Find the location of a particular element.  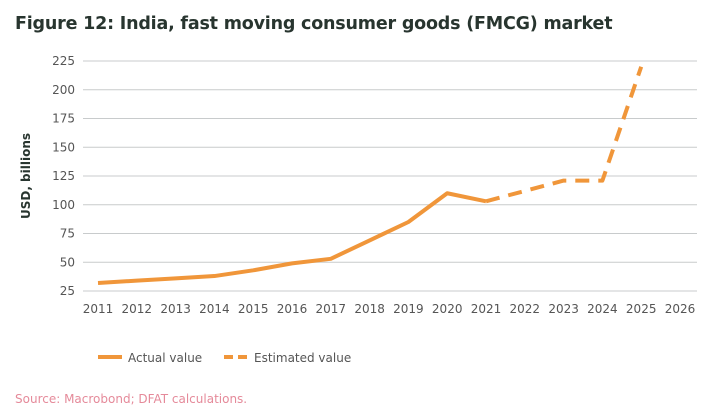

x-tick-label: 2020 is located at coordinates (447, 309).